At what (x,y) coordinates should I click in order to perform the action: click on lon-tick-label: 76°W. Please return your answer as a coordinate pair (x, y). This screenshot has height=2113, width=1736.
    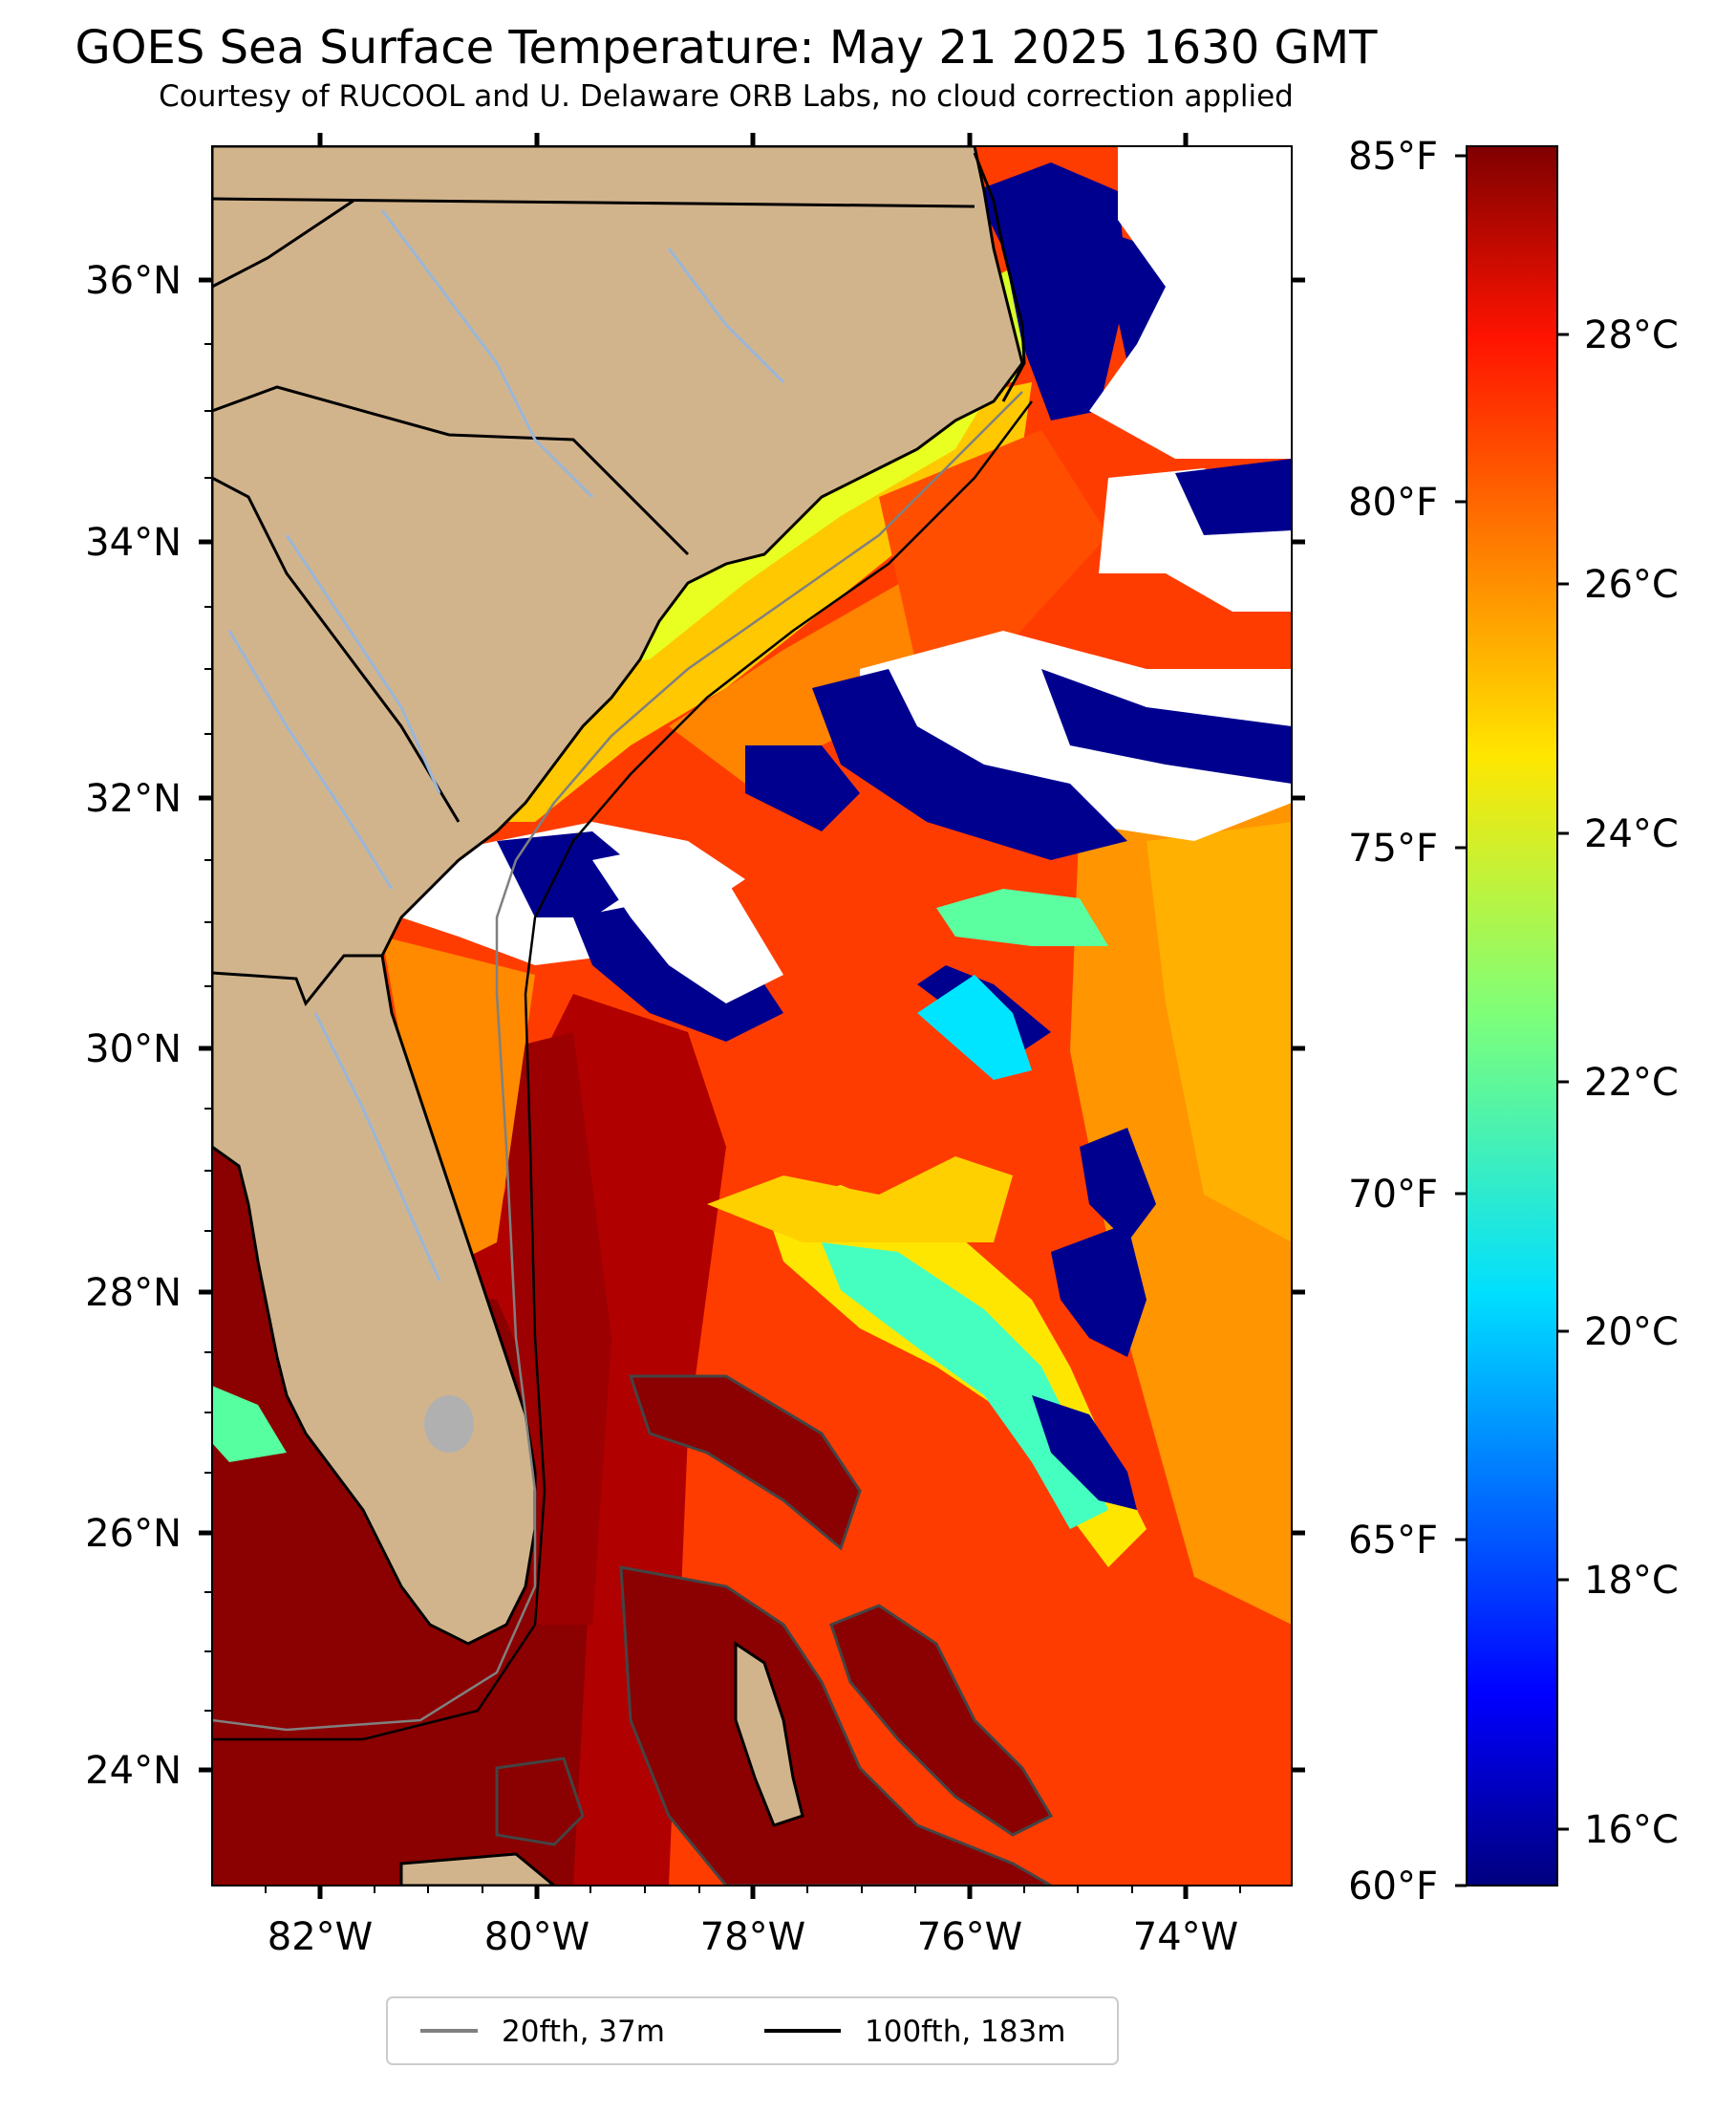
    Looking at the image, I should click on (969, 1937).